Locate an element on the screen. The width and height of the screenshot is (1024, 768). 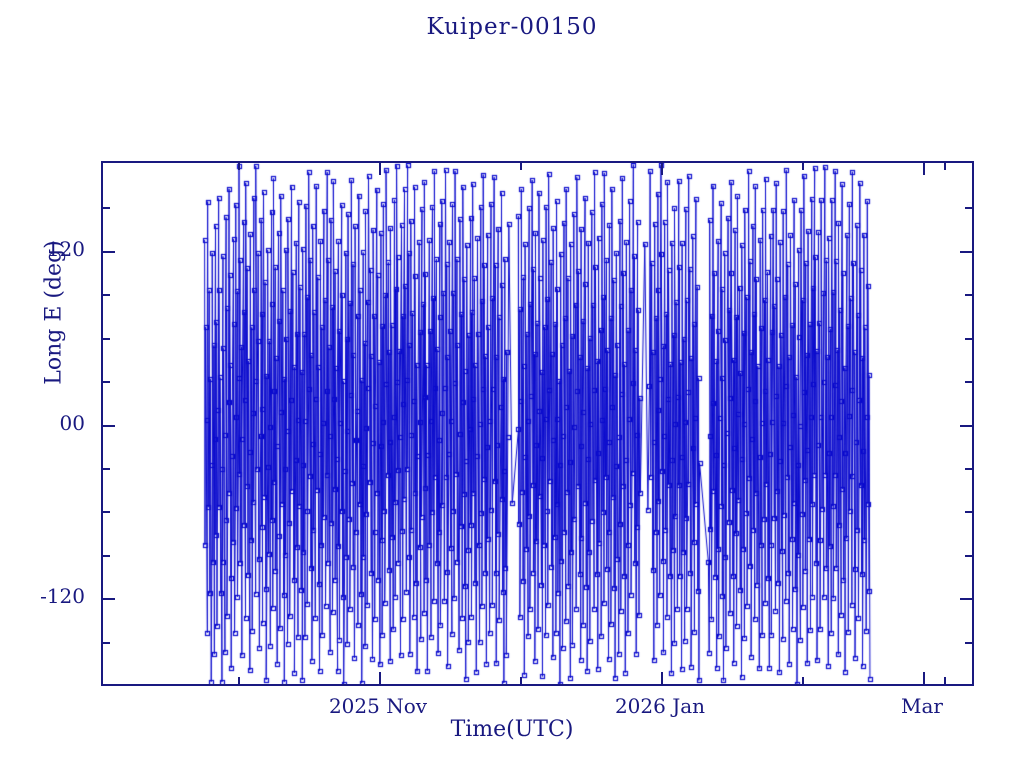
x-tick-label: 2026 Jan is located at coordinates (660, 706).